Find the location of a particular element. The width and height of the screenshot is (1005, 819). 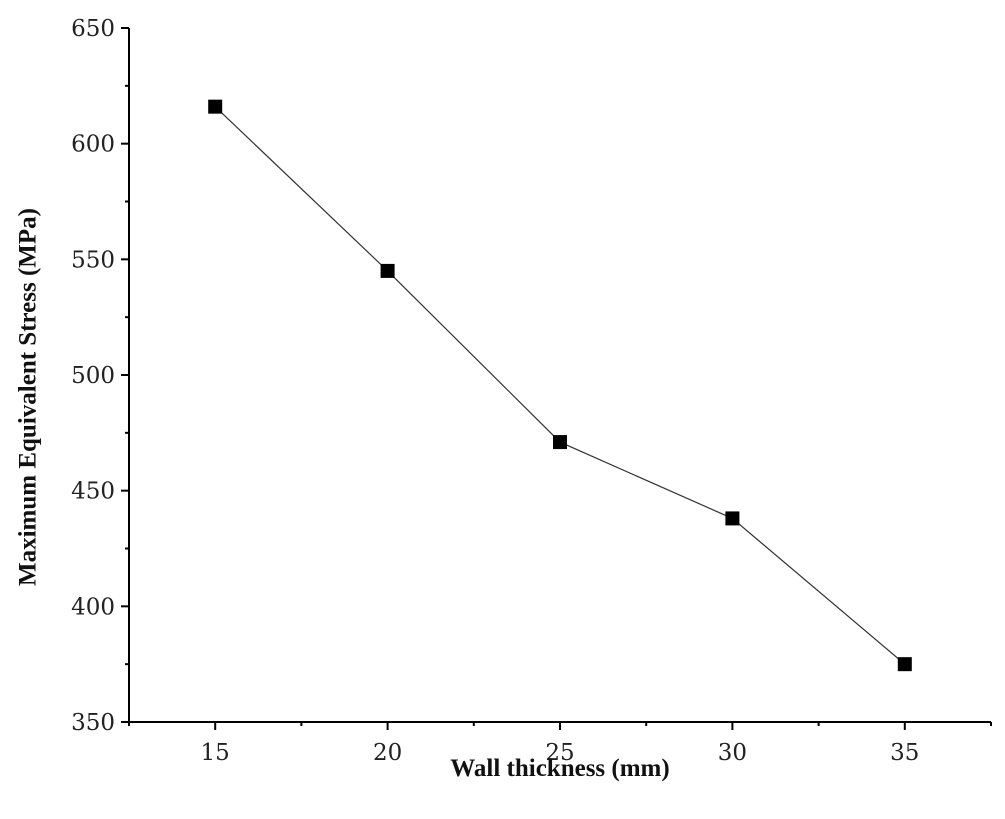

y-tick-label: 600 is located at coordinates (93, 145).